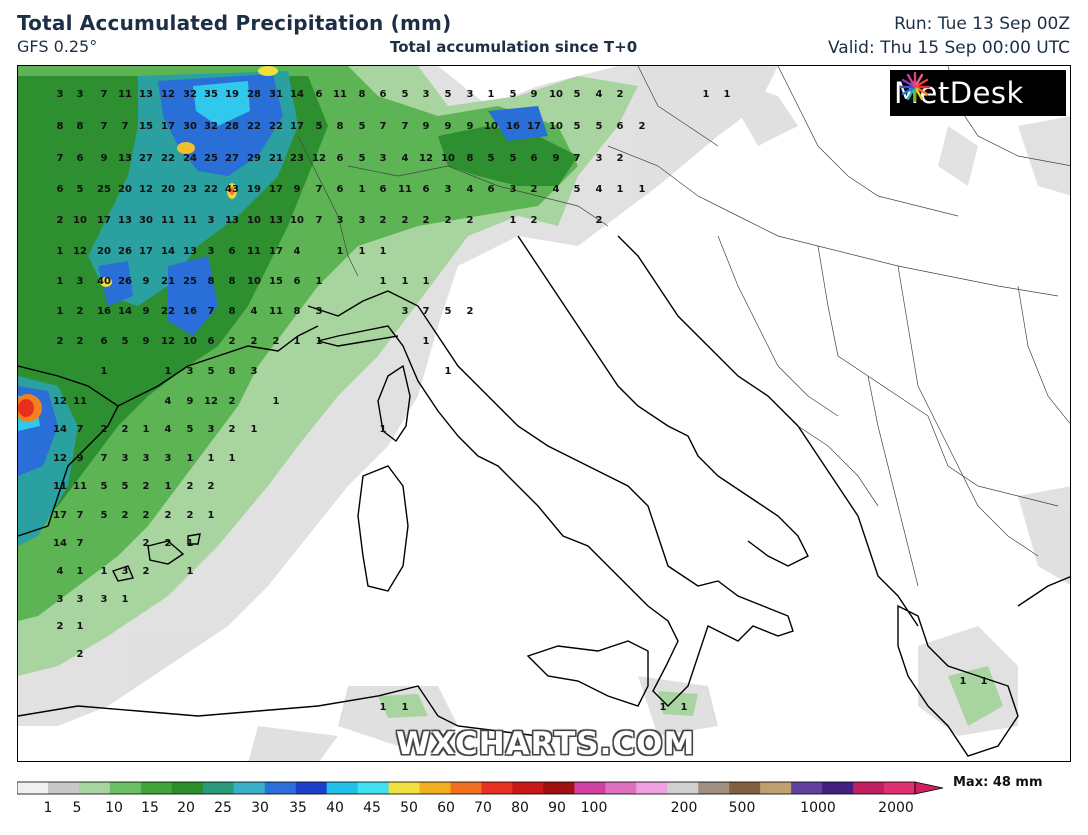 The height and width of the screenshot is (835, 1088). Describe the element at coordinates (190, 311) in the screenshot. I see `precip-value-label: 16` at that location.